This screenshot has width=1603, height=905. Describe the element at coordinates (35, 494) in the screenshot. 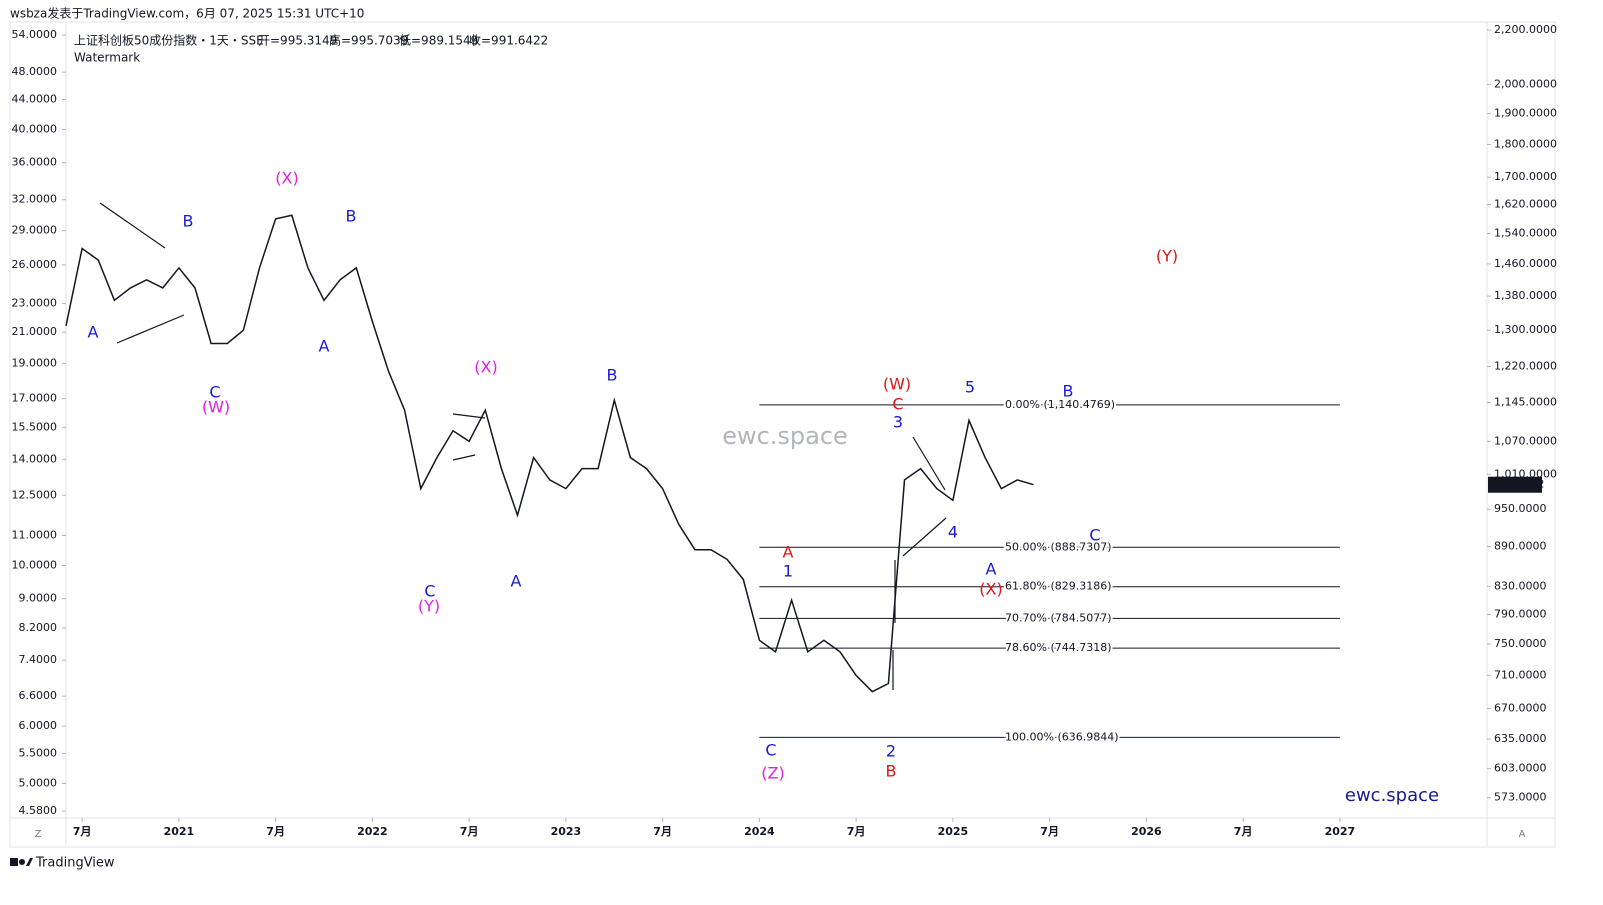

I see `y2-tick-label: 12.5000` at that location.